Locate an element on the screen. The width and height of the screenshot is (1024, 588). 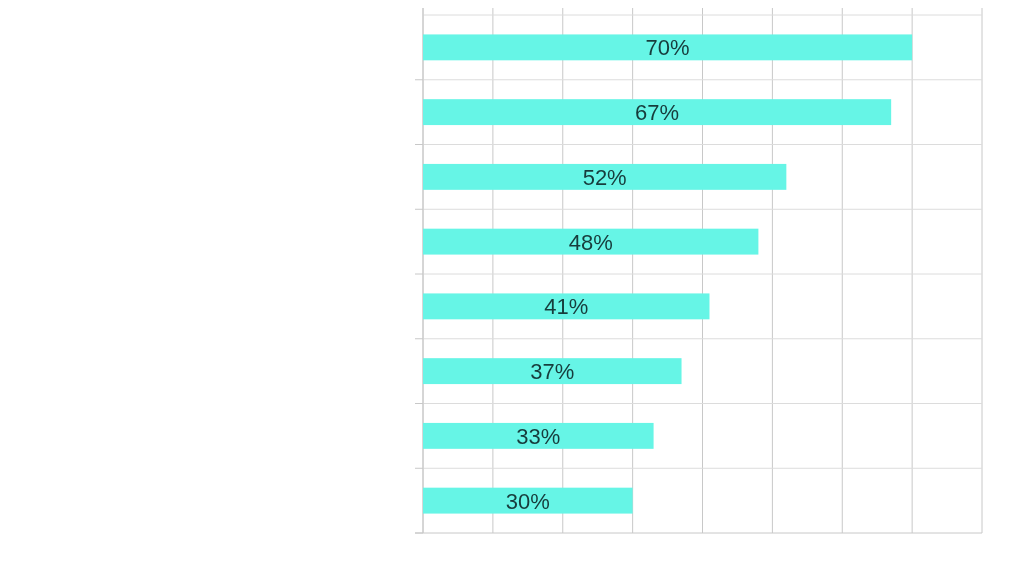
data-label: 67% is located at coordinates (657, 113).